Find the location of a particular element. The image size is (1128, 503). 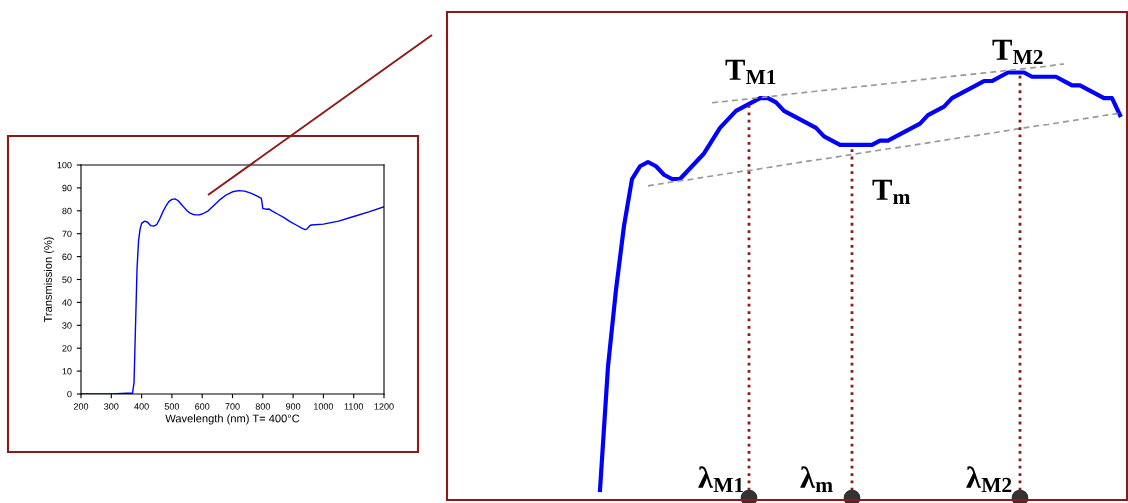

y-tick-label: 60 is located at coordinates (67, 256).